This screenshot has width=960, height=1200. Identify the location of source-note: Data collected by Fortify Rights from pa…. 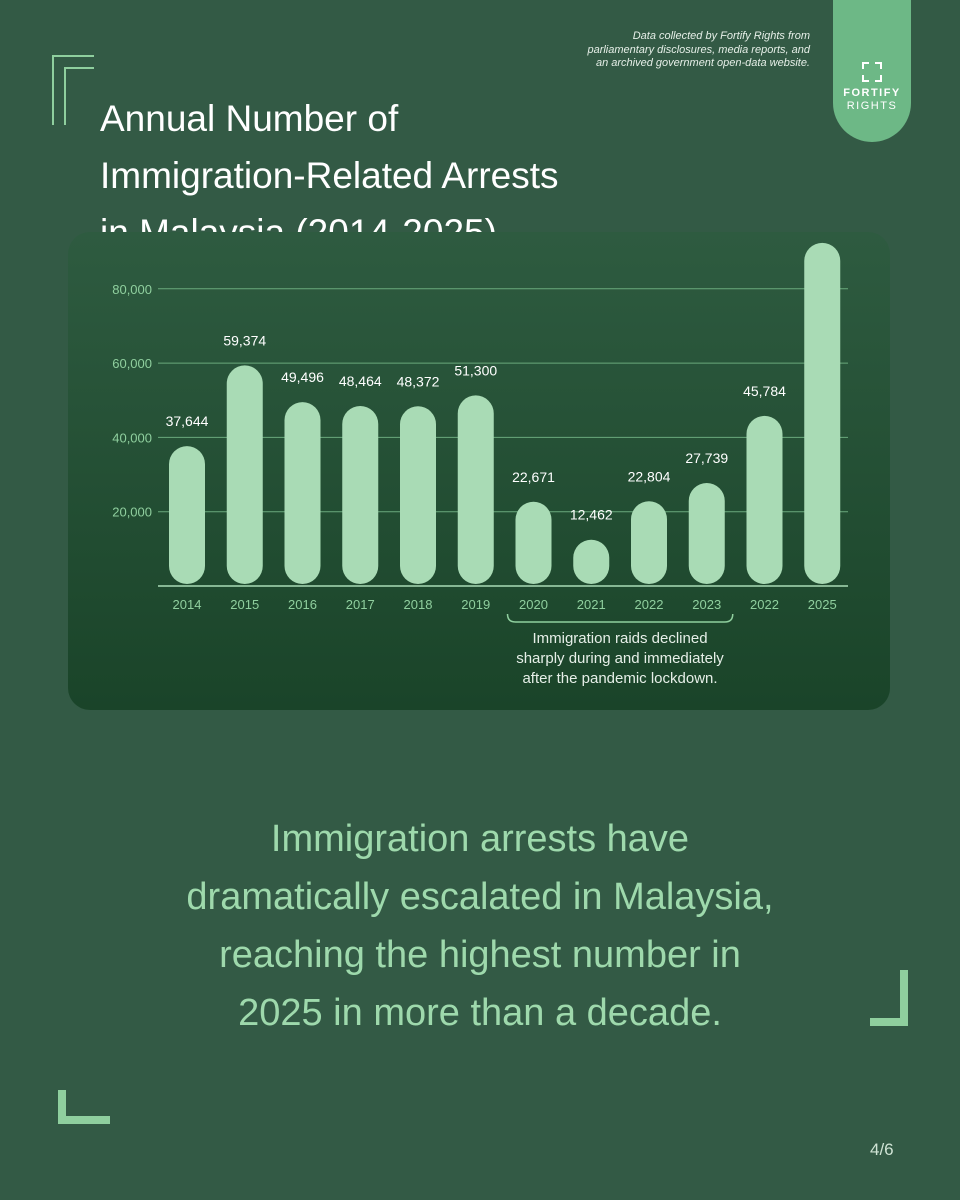
(660, 50).